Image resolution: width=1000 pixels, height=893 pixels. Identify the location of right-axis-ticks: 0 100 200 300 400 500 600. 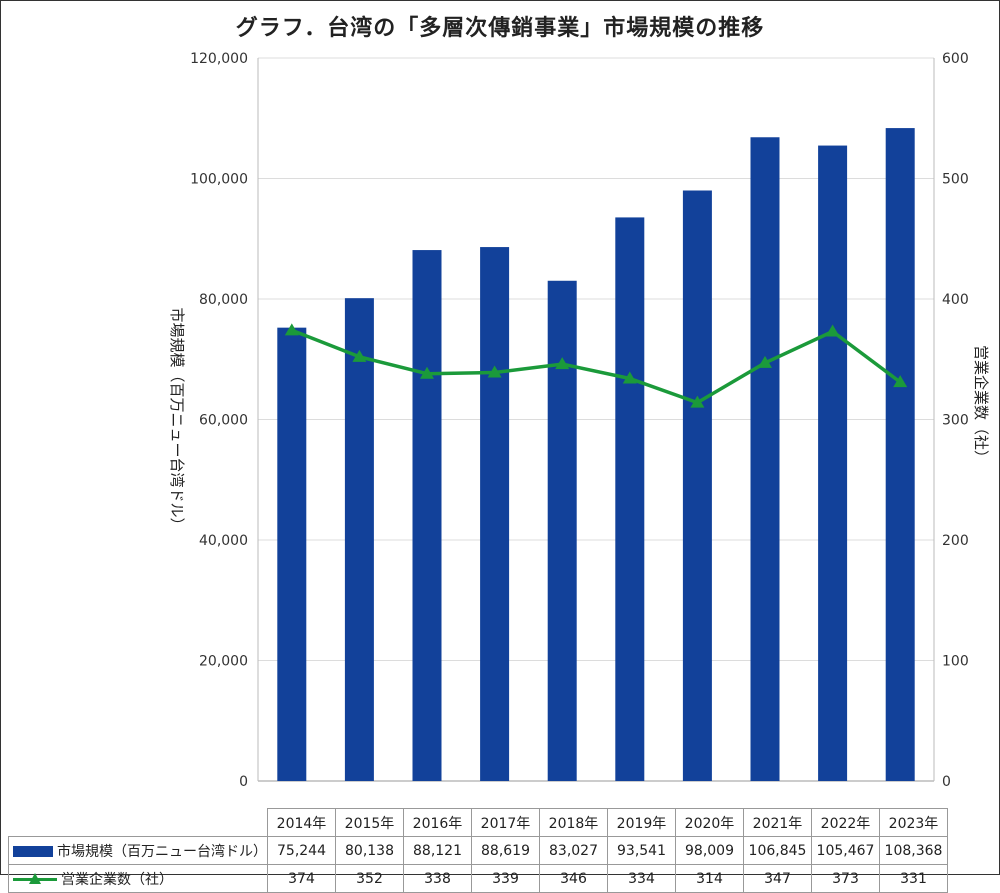
(955, 420).